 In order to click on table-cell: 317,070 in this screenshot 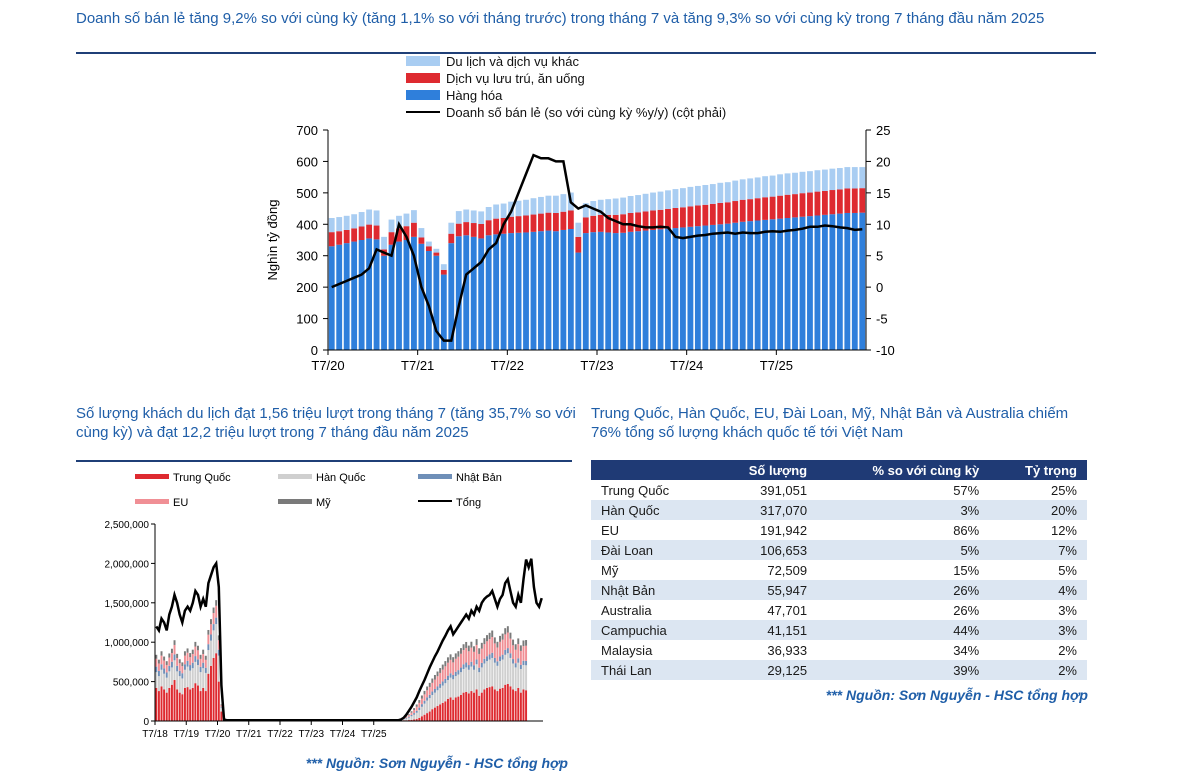, I will do `click(764, 510)`.